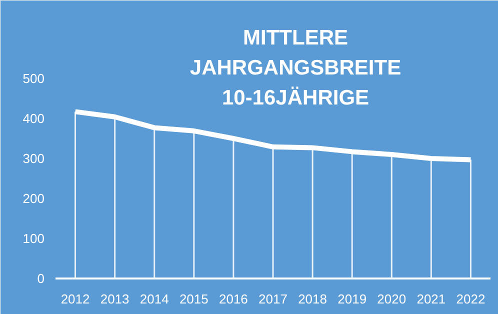  Describe the element at coordinates (233, 299) in the screenshot. I see `x-tick-label: 2016` at that location.